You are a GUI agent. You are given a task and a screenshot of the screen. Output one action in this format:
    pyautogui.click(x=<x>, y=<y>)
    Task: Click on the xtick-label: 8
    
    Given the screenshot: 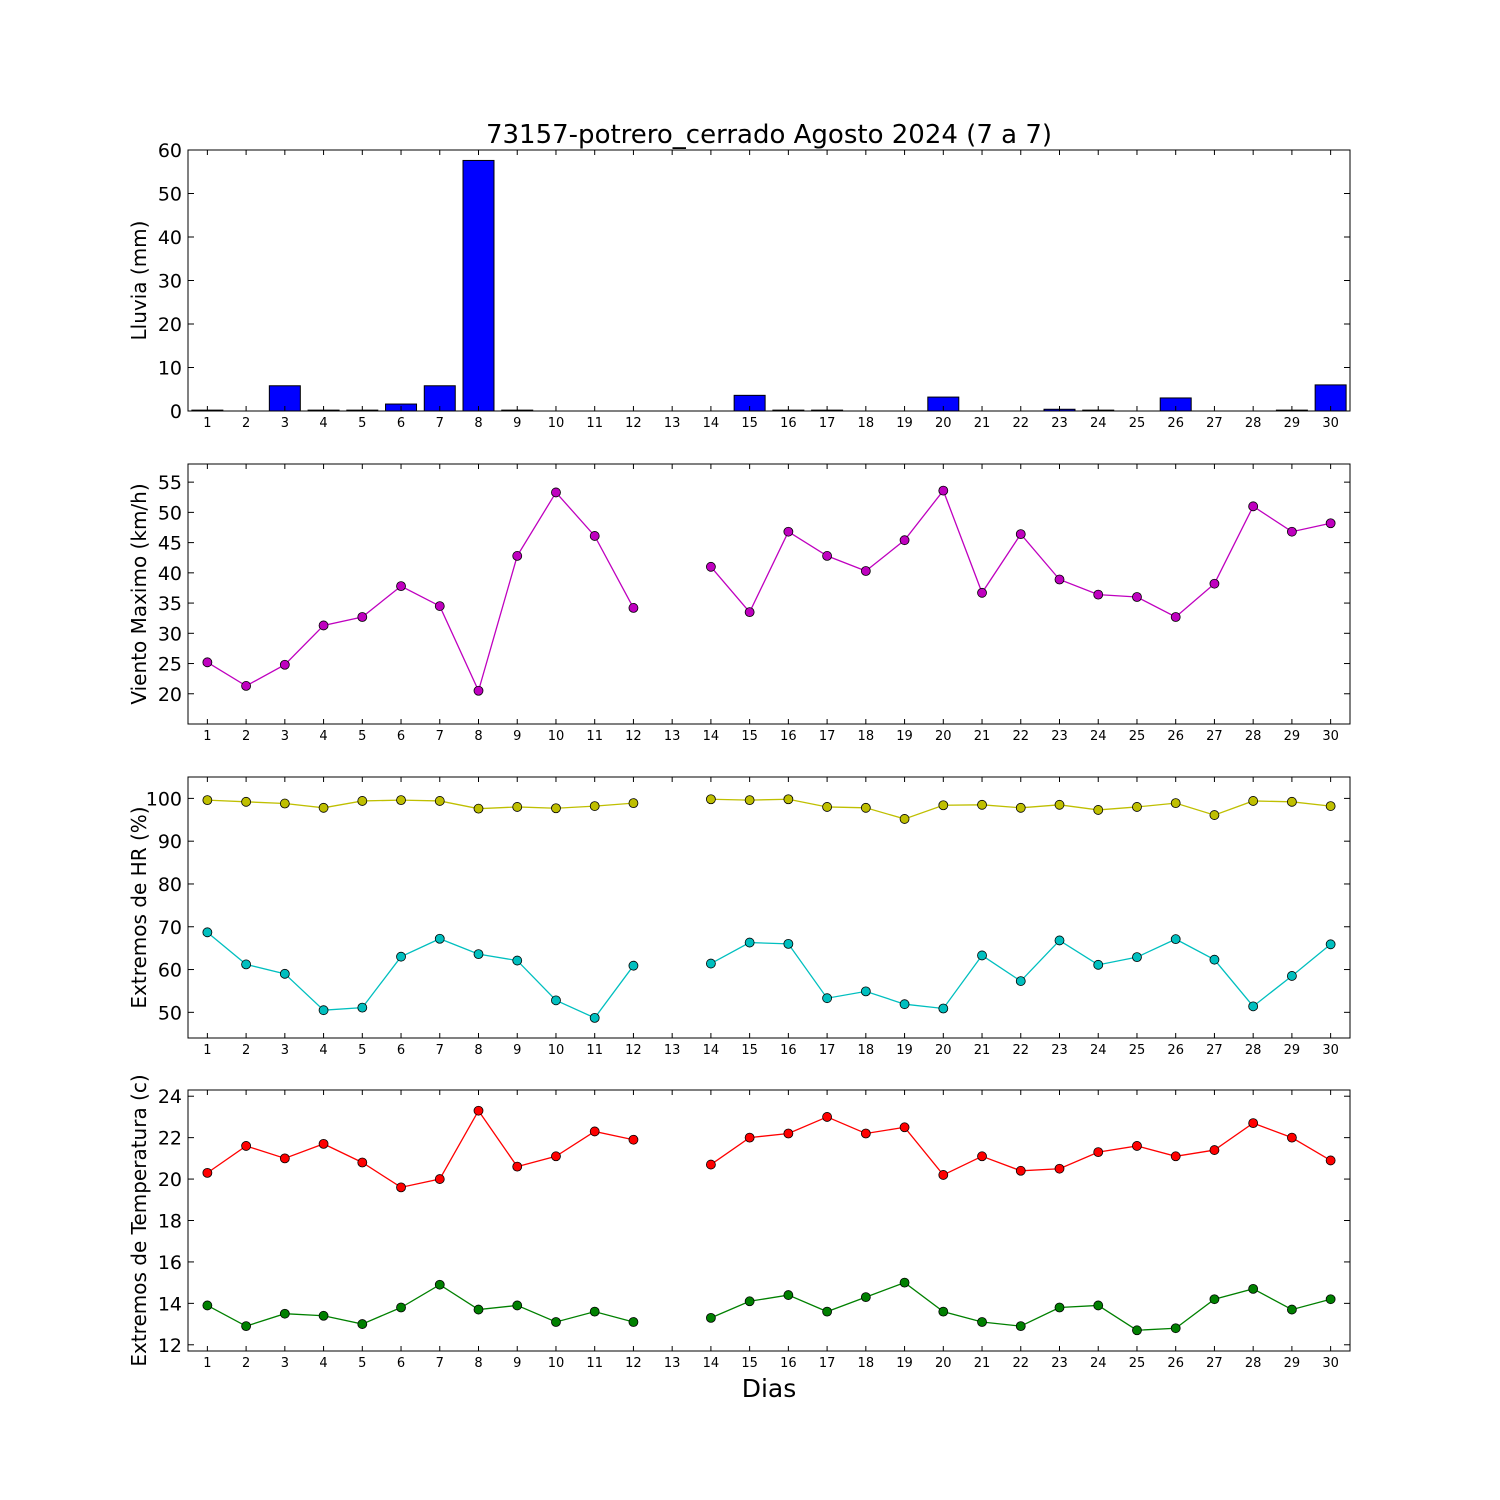 What is the action you would take?
    pyautogui.click(x=478, y=736)
    